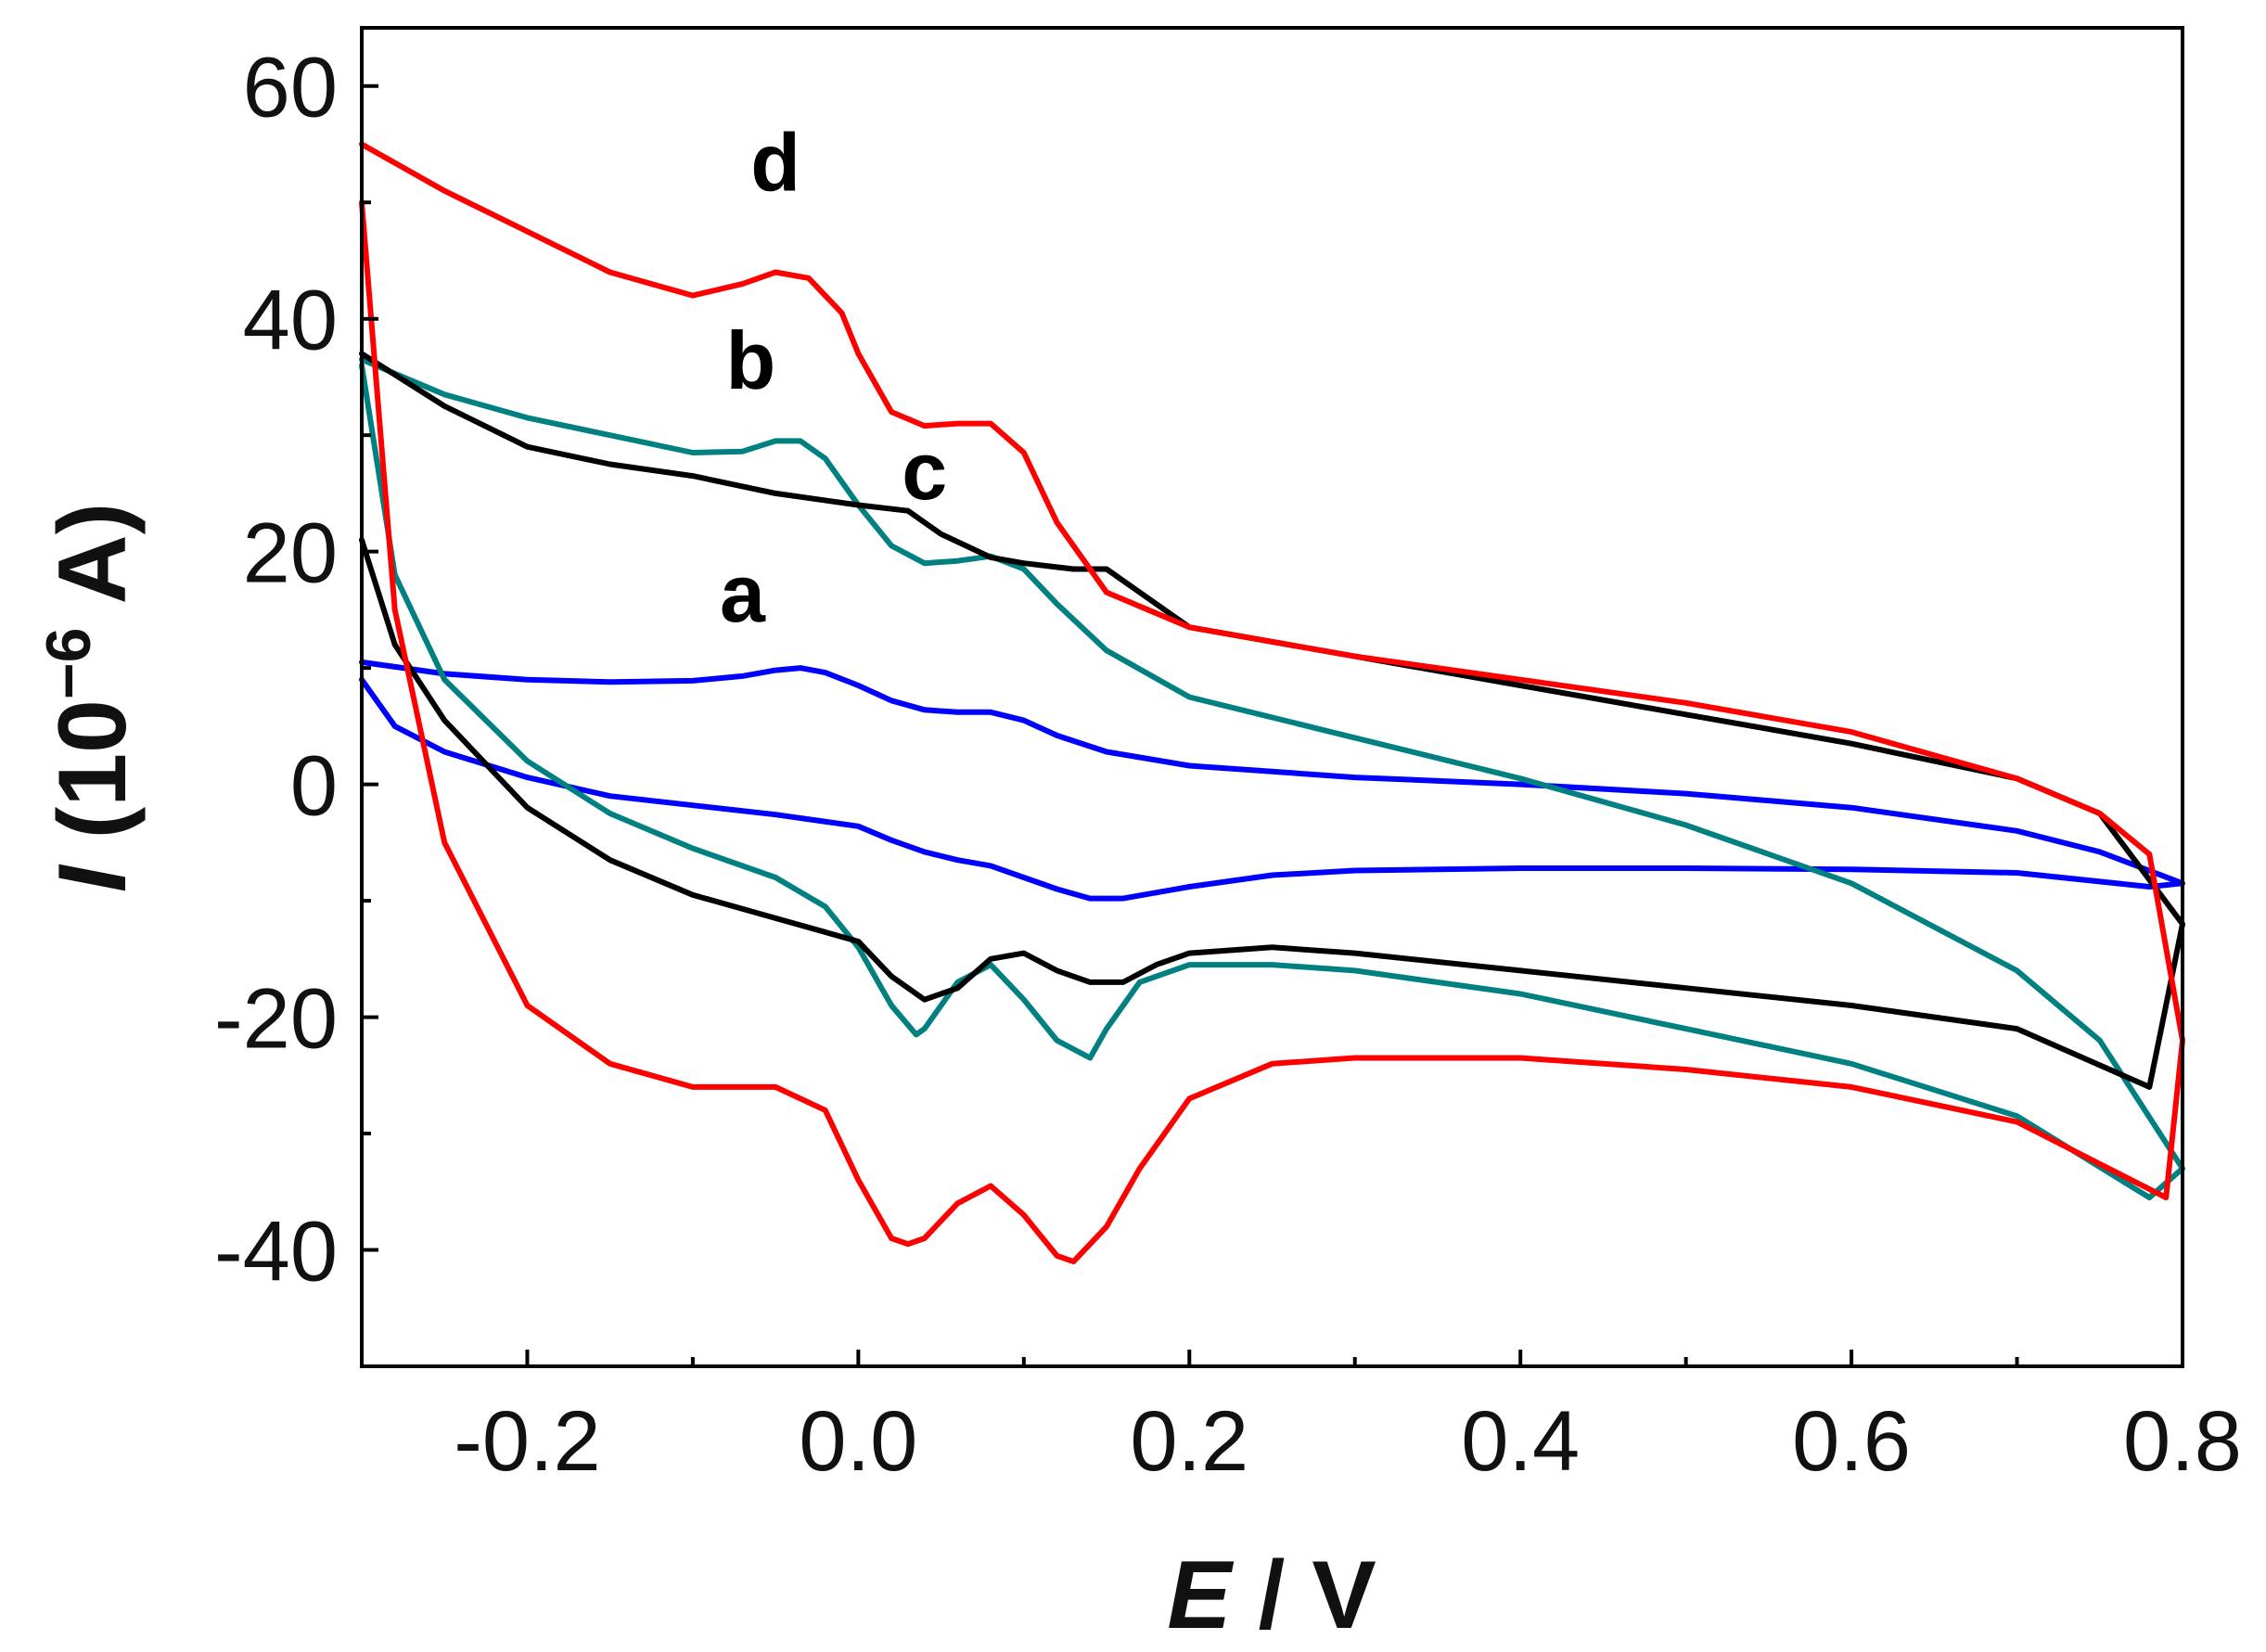 The width and height of the screenshot is (2266, 1652). What do you see at coordinates (750, 360) in the screenshot?
I see `curve-label-b: b` at bounding box center [750, 360].